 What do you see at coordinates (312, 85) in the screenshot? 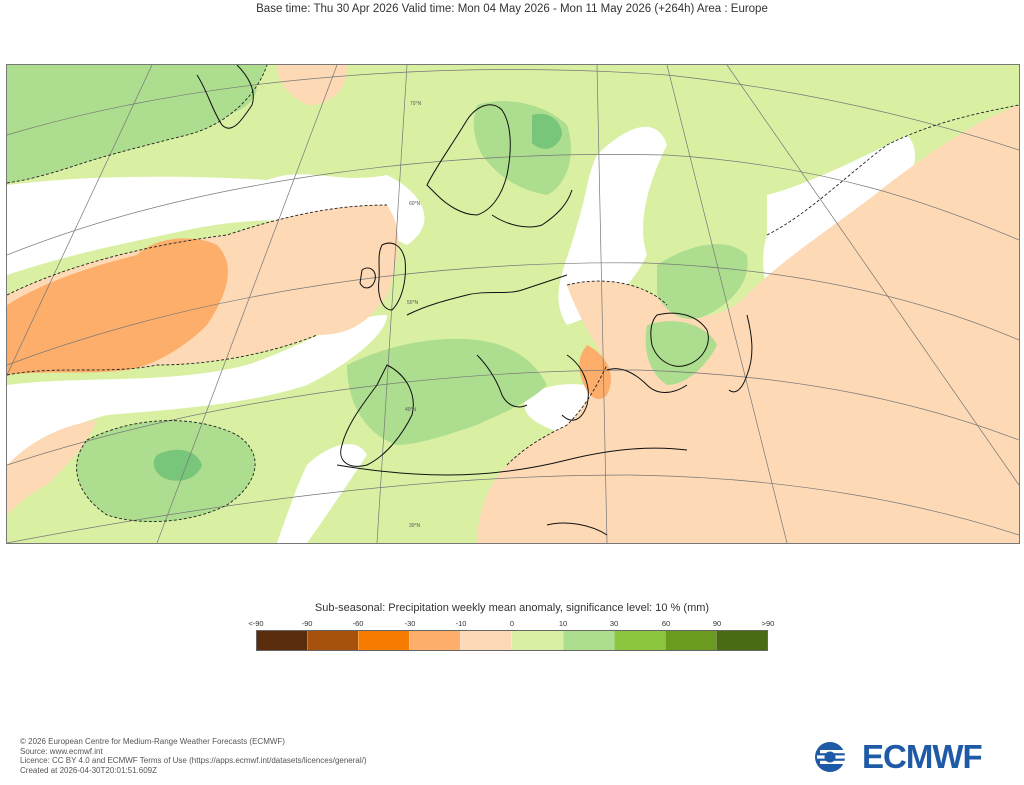
I see `dry-region-north-pole` at bounding box center [312, 85].